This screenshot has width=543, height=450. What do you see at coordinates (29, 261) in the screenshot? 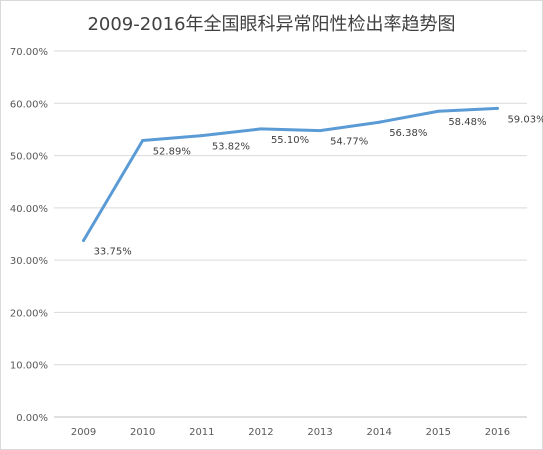
I see `y-tick-label: 30.00%` at bounding box center [29, 261].